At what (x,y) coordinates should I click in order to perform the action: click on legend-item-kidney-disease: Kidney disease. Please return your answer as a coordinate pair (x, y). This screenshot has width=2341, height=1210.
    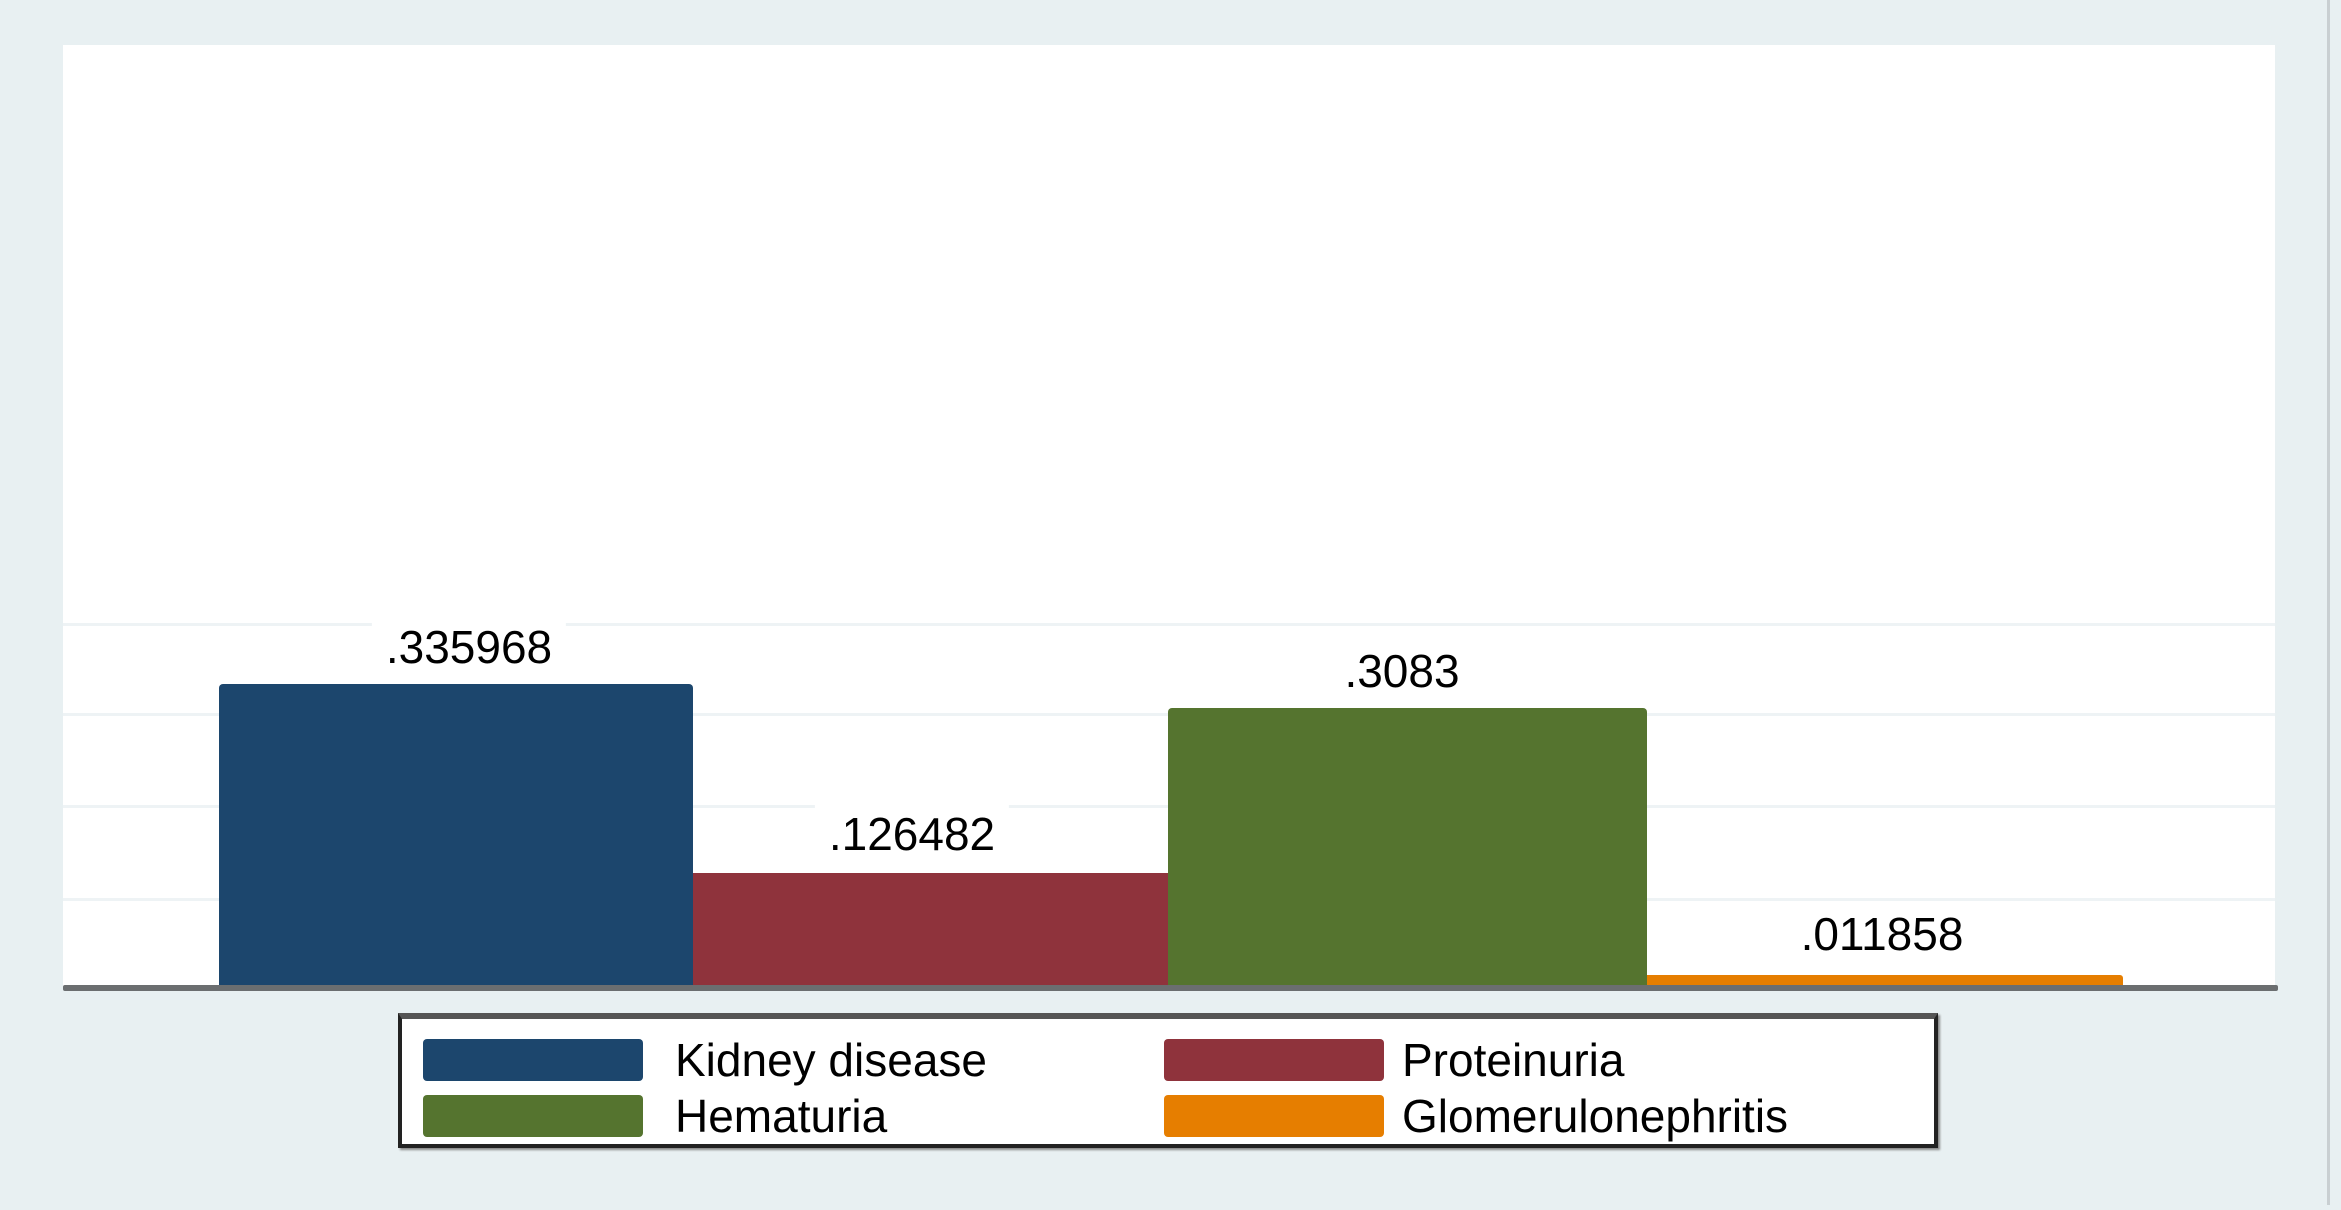
    Looking at the image, I should click on (705, 1060).